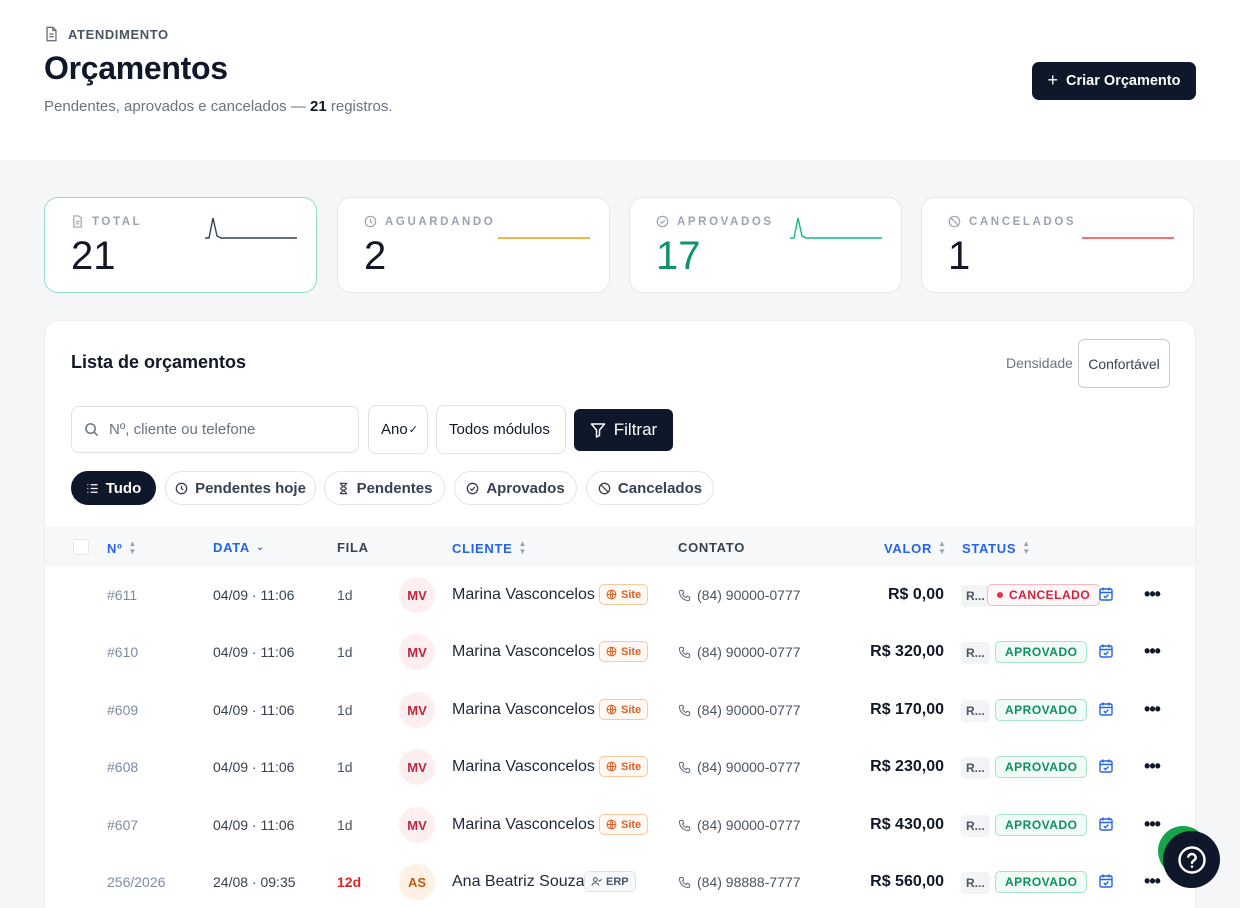  What do you see at coordinates (765, 245) in the screenshot?
I see `stat-card-aprovados: APROVADOS 17` at bounding box center [765, 245].